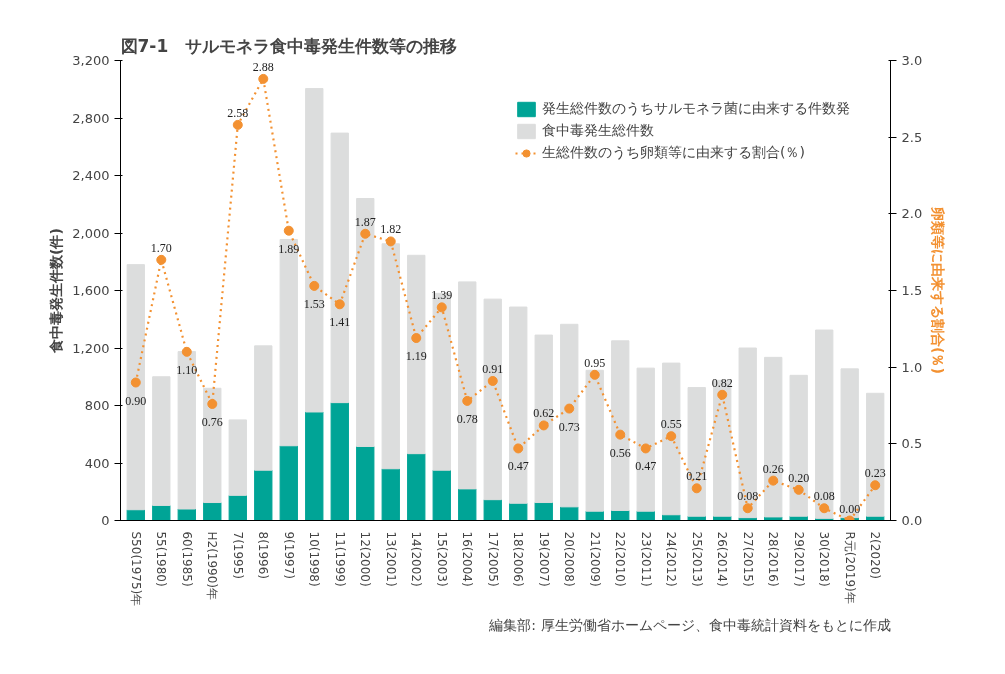 This screenshot has width=1005, height=674. Describe the element at coordinates (161, 559) in the screenshot. I see `x-tick-label: 55(1980)` at that location.